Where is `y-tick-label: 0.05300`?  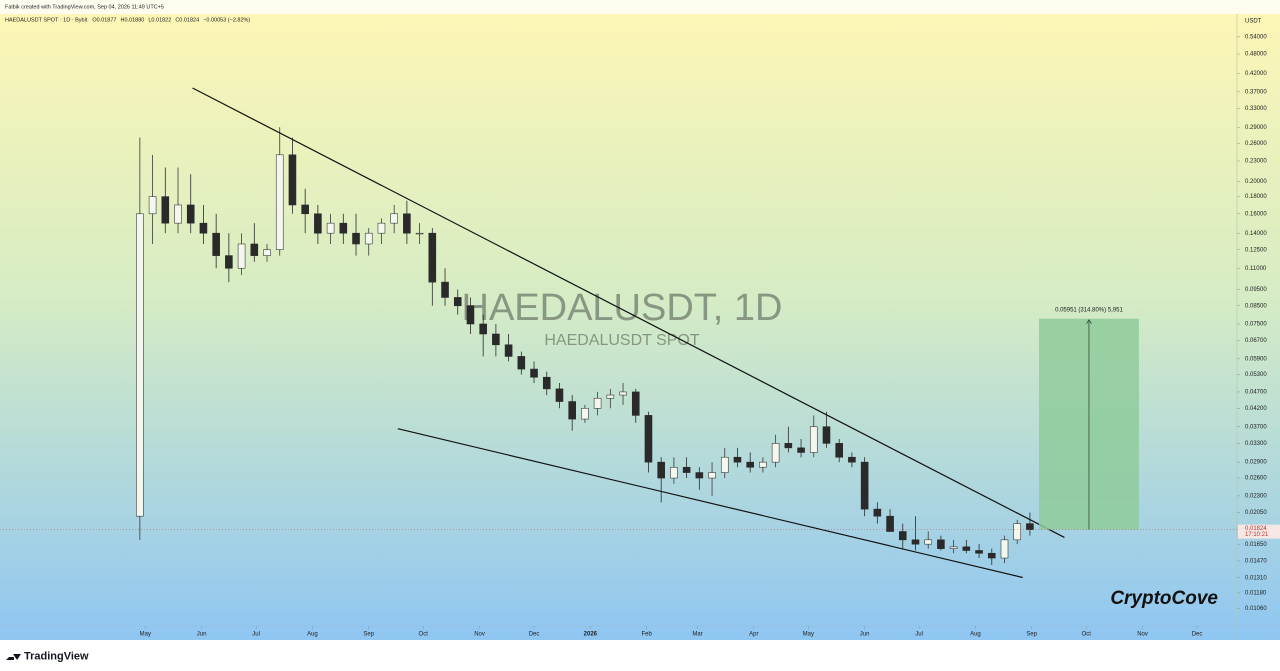 y-tick-label: 0.05300 is located at coordinates (1256, 375).